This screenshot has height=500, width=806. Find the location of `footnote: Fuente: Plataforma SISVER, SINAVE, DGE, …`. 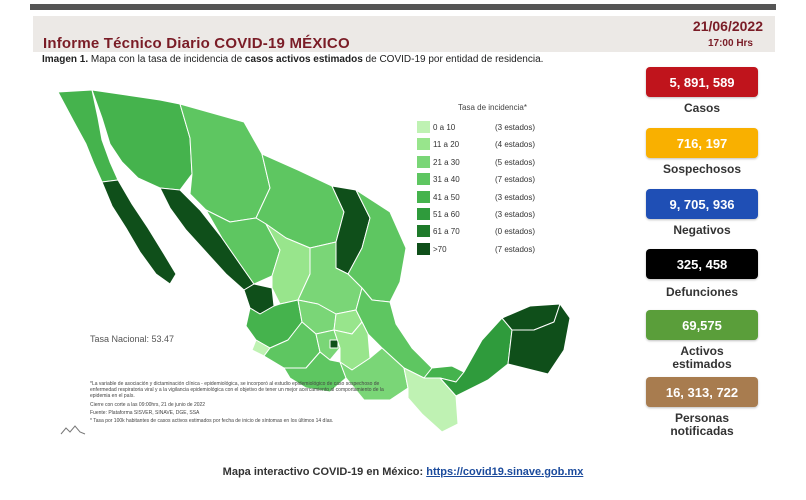

footnote: Fuente: Plataforma SISVER, SINAVE, DGE, … is located at coordinates (145, 412).